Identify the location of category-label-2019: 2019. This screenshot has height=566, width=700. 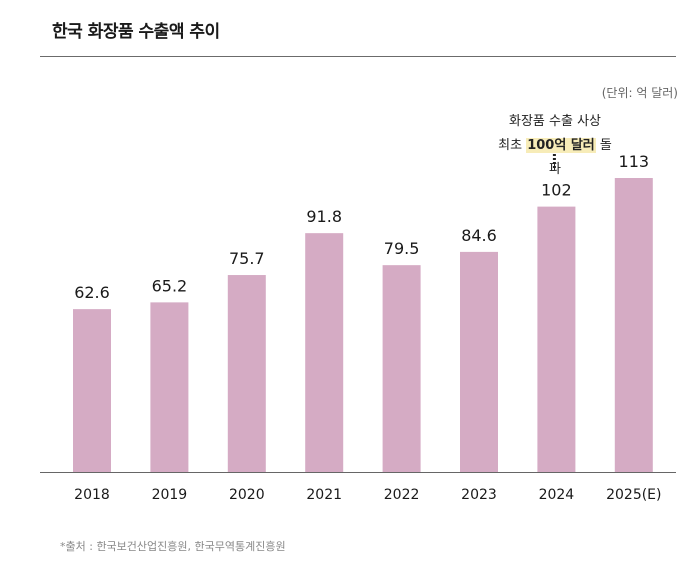
(170, 495).